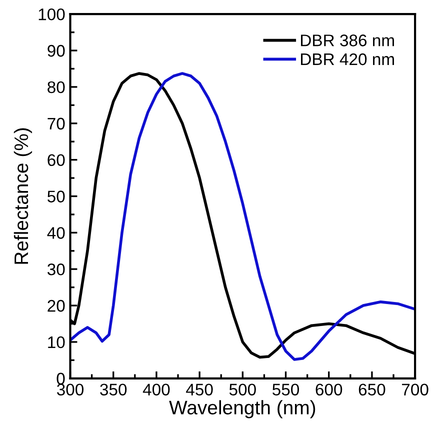  What do you see at coordinates (372, 390) in the screenshot?
I see `x-tick-label: 650` at bounding box center [372, 390].